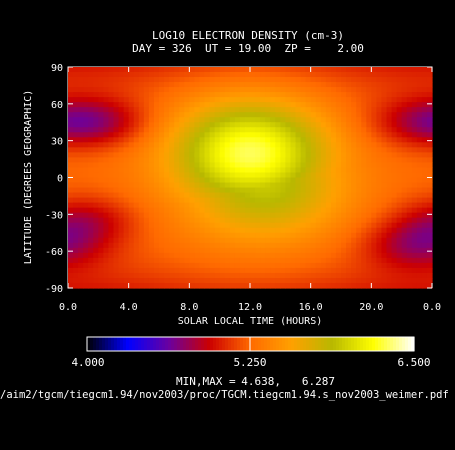 Image resolution: width=455 pixels, height=450 pixels. I want to click on minmax-label: MIN,MAX =, so click(206, 381).